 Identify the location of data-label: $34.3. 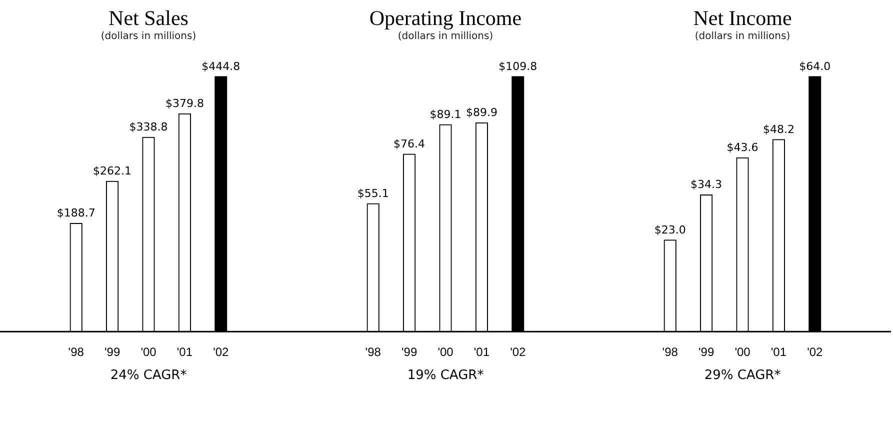
(706, 185).